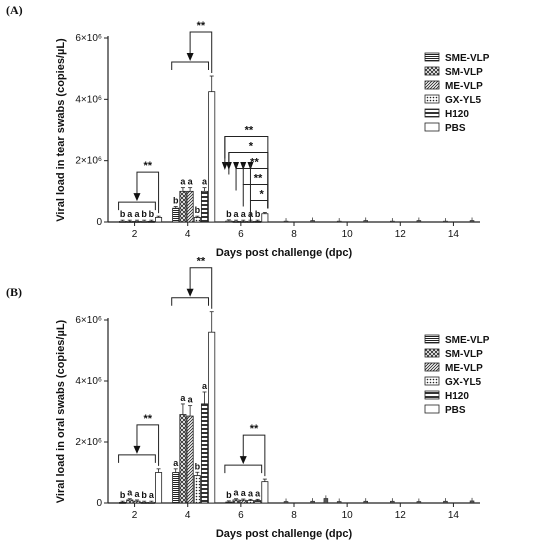 This screenshot has height=550, width=534. What do you see at coordinates (241, 234) in the screenshot?
I see `x-tick-label: 6` at bounding box center [241, 234].